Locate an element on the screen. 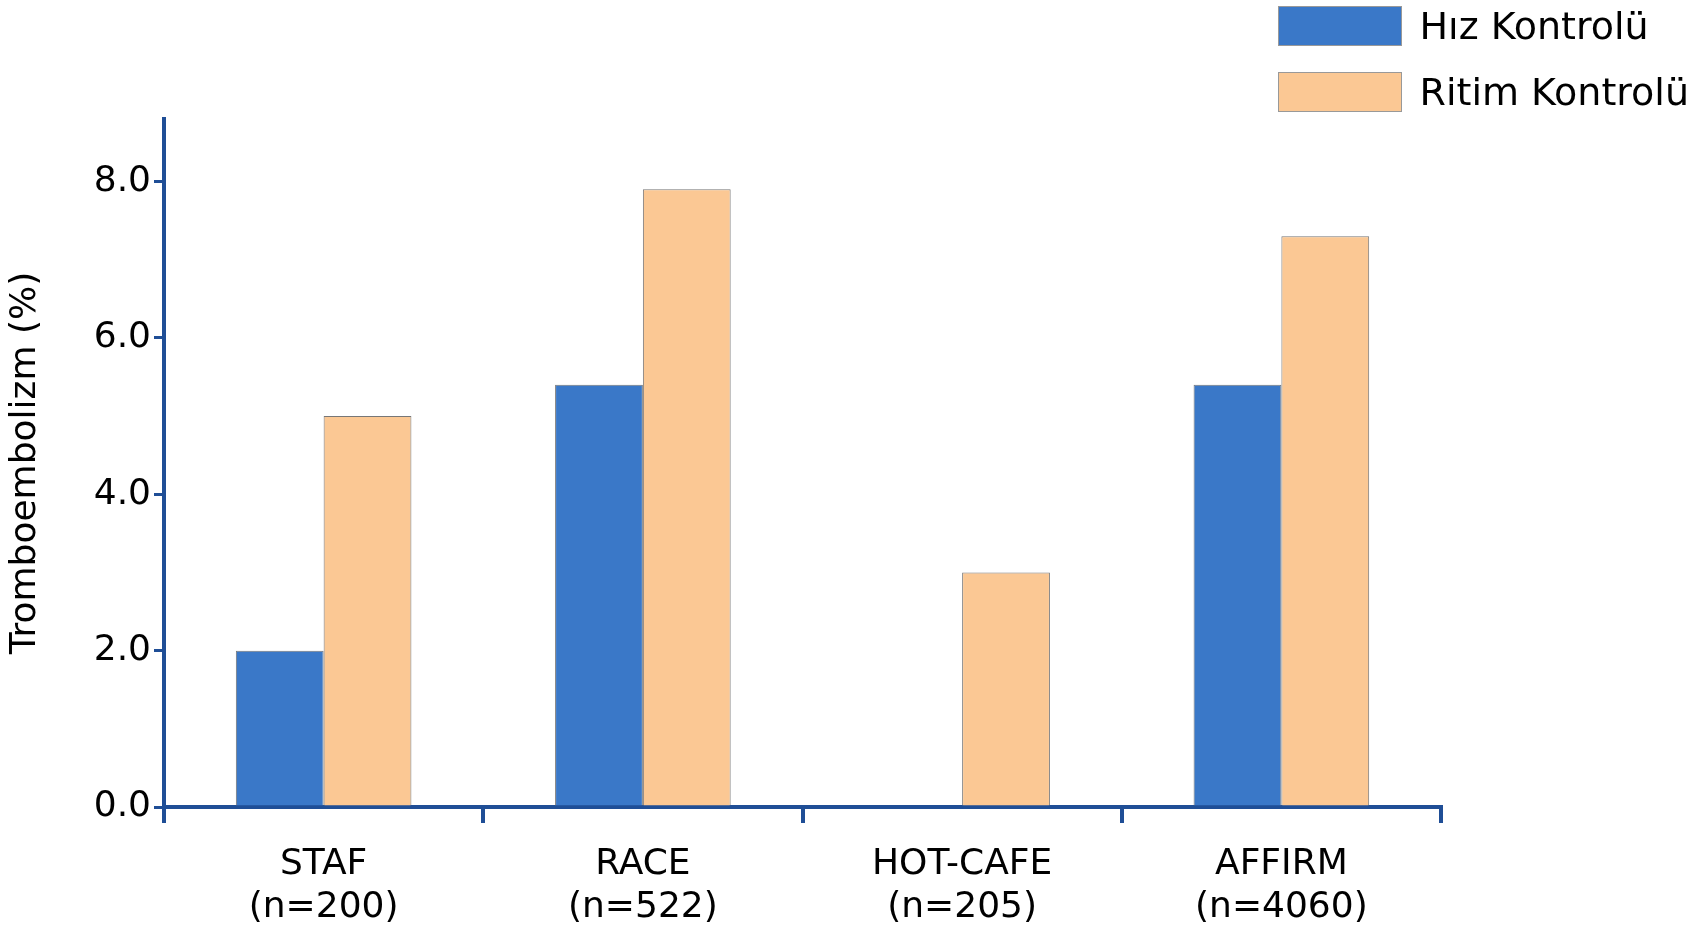  y-tick-label: 2.0 is located at coordinates (122, 647).